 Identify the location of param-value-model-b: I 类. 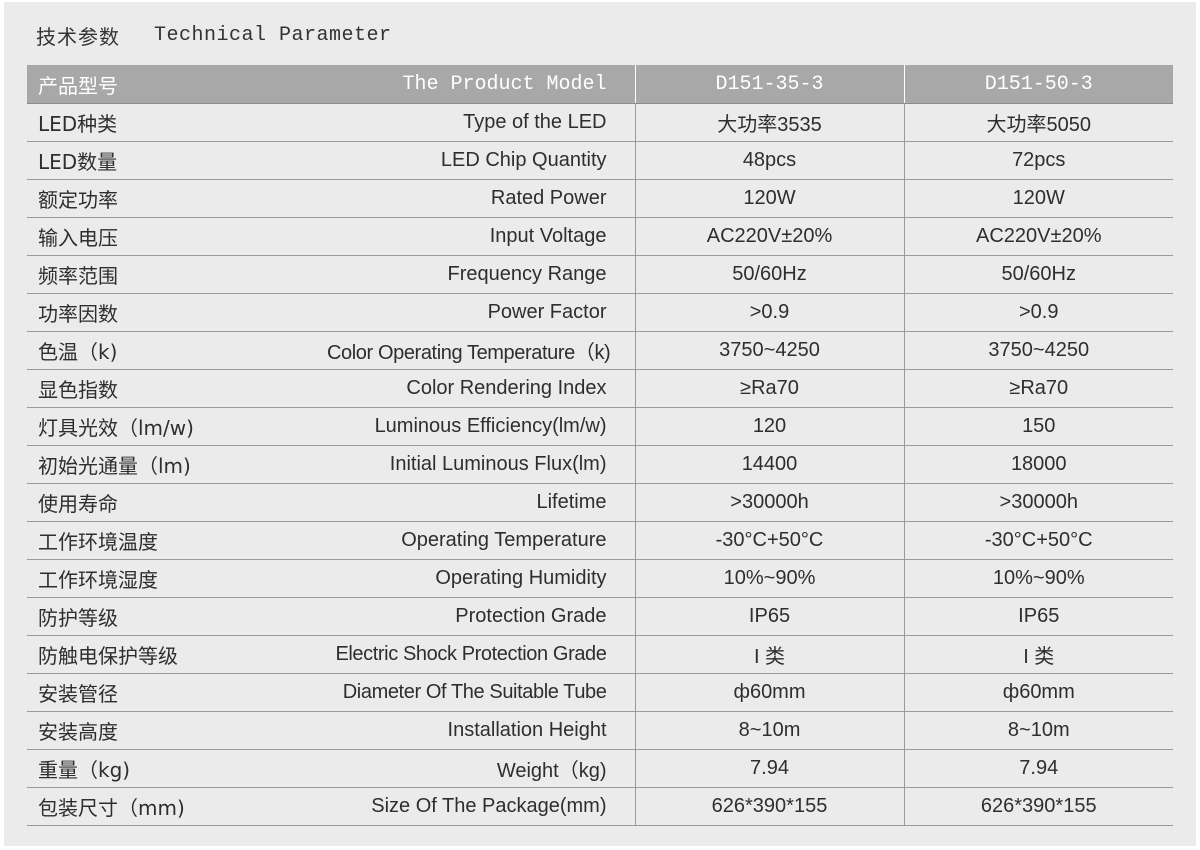
(1038, 654).